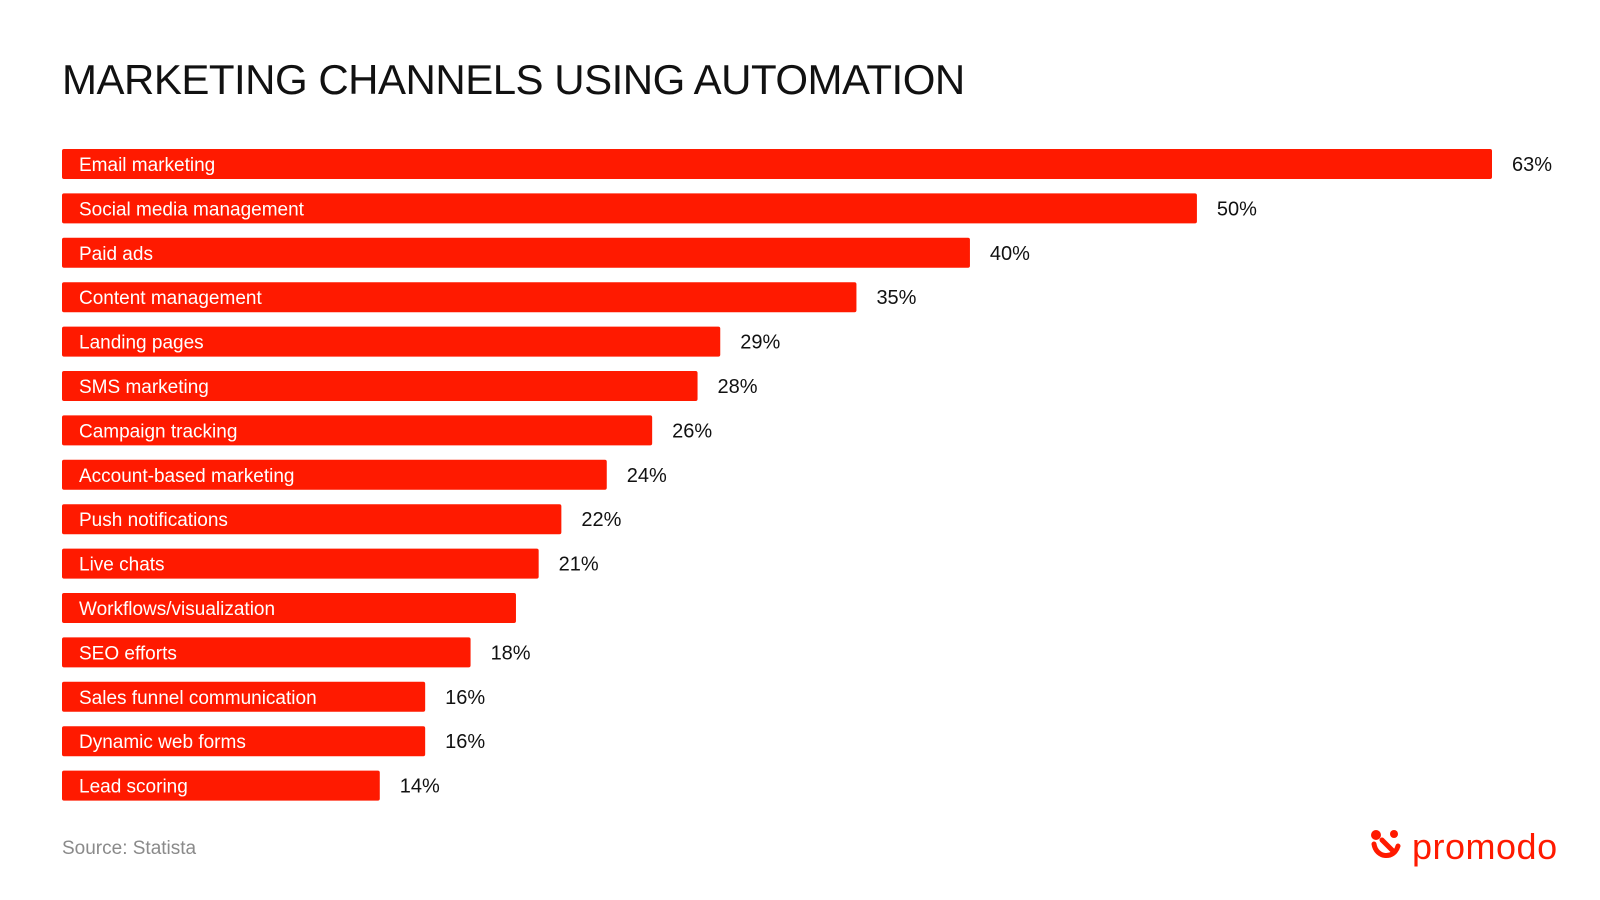  Describe the element at coordinates (177, 609) in the screenshot. I see `bar-category-label: Workflows/visualization` at that location.